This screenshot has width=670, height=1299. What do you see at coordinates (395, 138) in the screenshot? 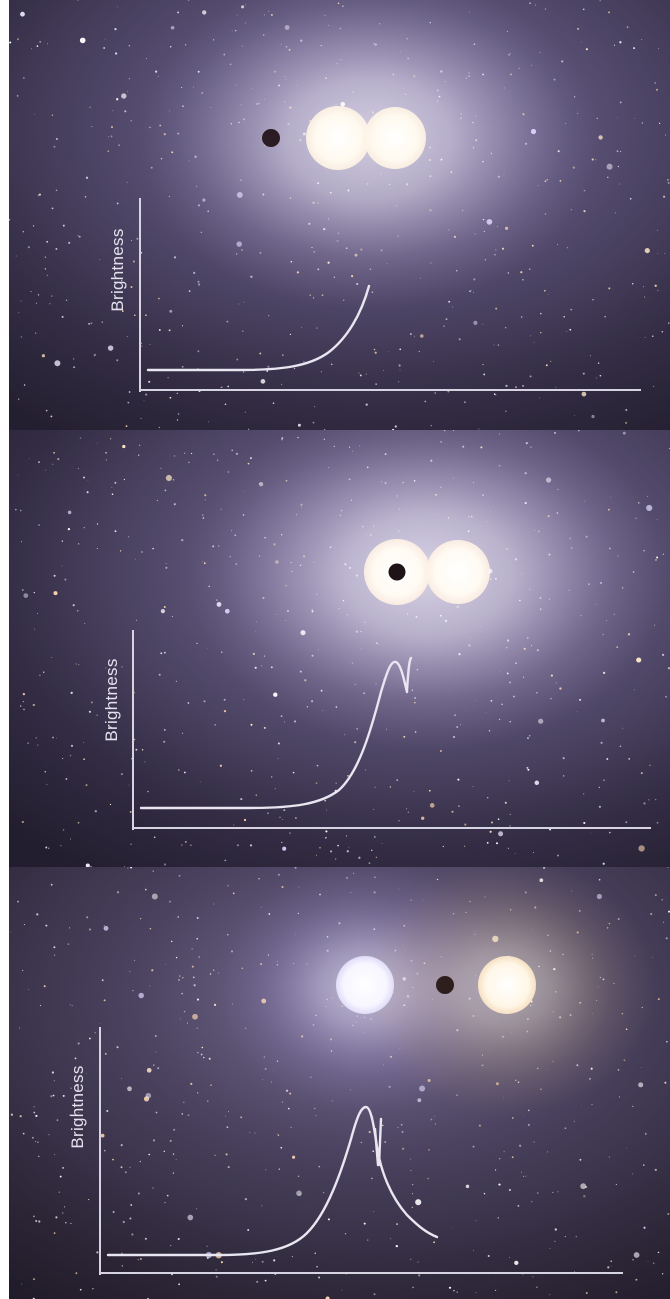
I see `star-b` at bounding box center [395, 138].